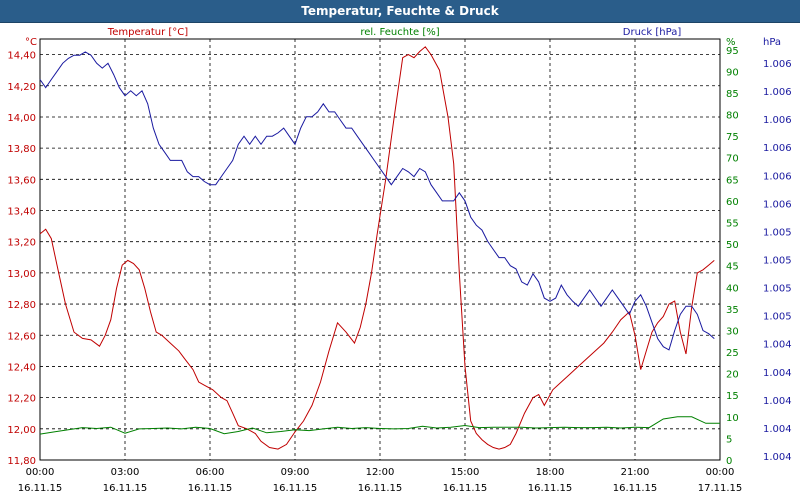 Image resolution: width=800 pixels, height=500 pixels. I want to click on middle-tick-label: 65, so click(732, 180).